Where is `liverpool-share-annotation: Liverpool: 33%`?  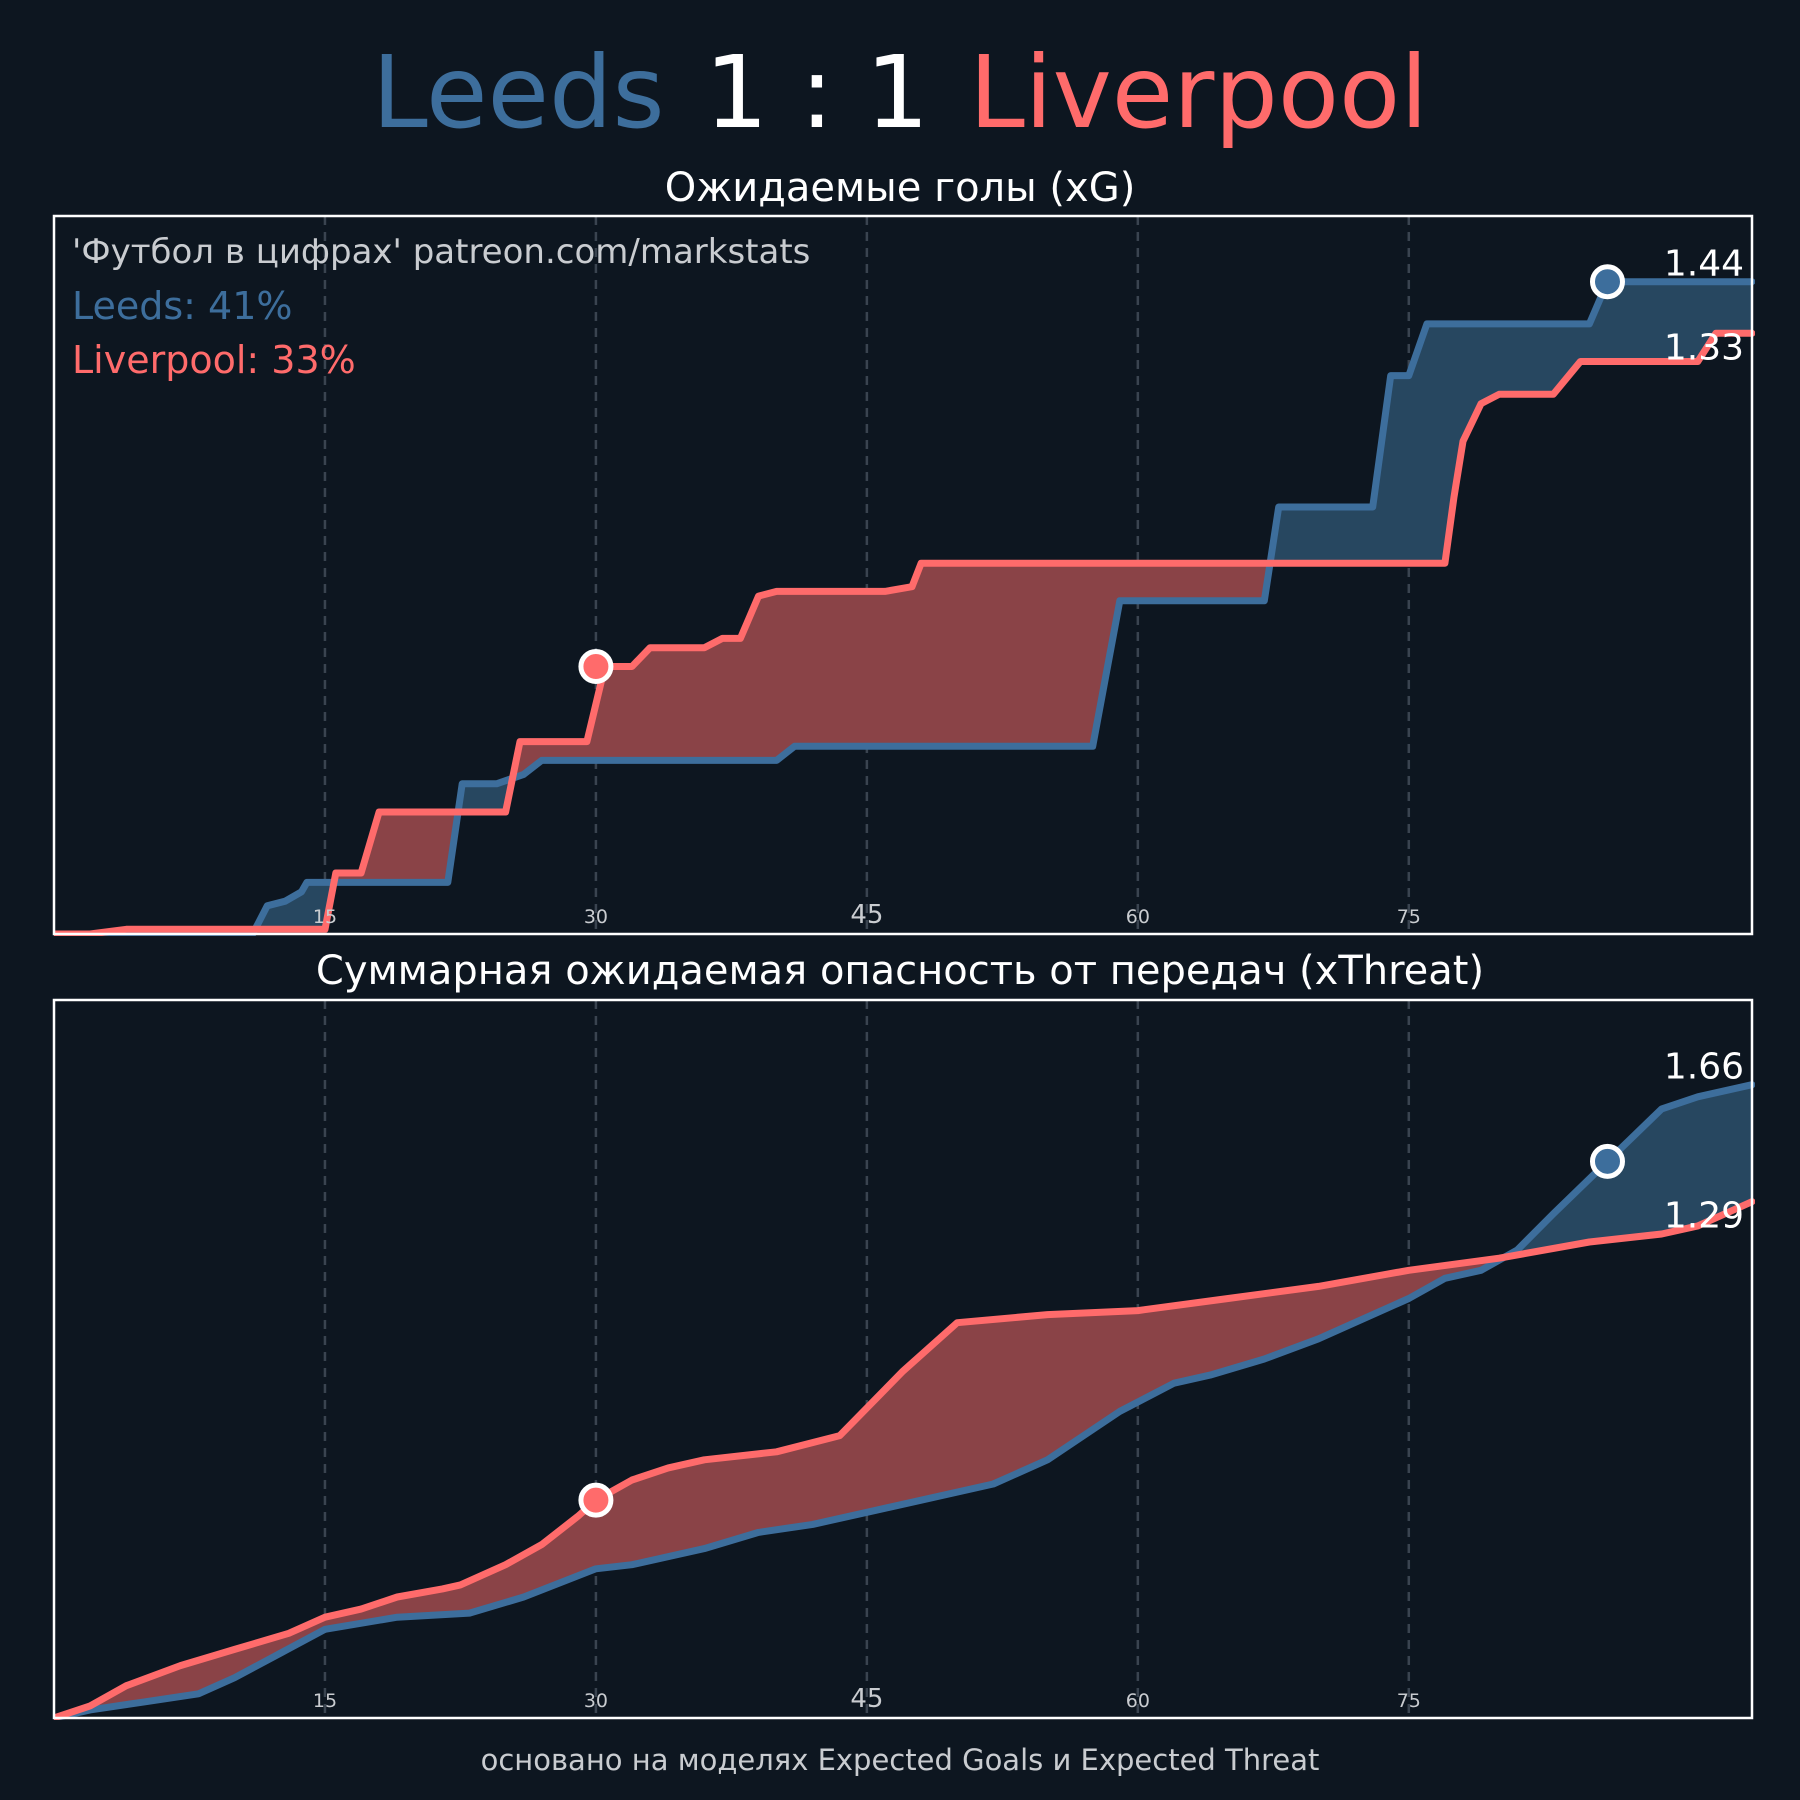 liverpool-share-annotation: Liverpool: 33% is located at coordinates (214, 360).